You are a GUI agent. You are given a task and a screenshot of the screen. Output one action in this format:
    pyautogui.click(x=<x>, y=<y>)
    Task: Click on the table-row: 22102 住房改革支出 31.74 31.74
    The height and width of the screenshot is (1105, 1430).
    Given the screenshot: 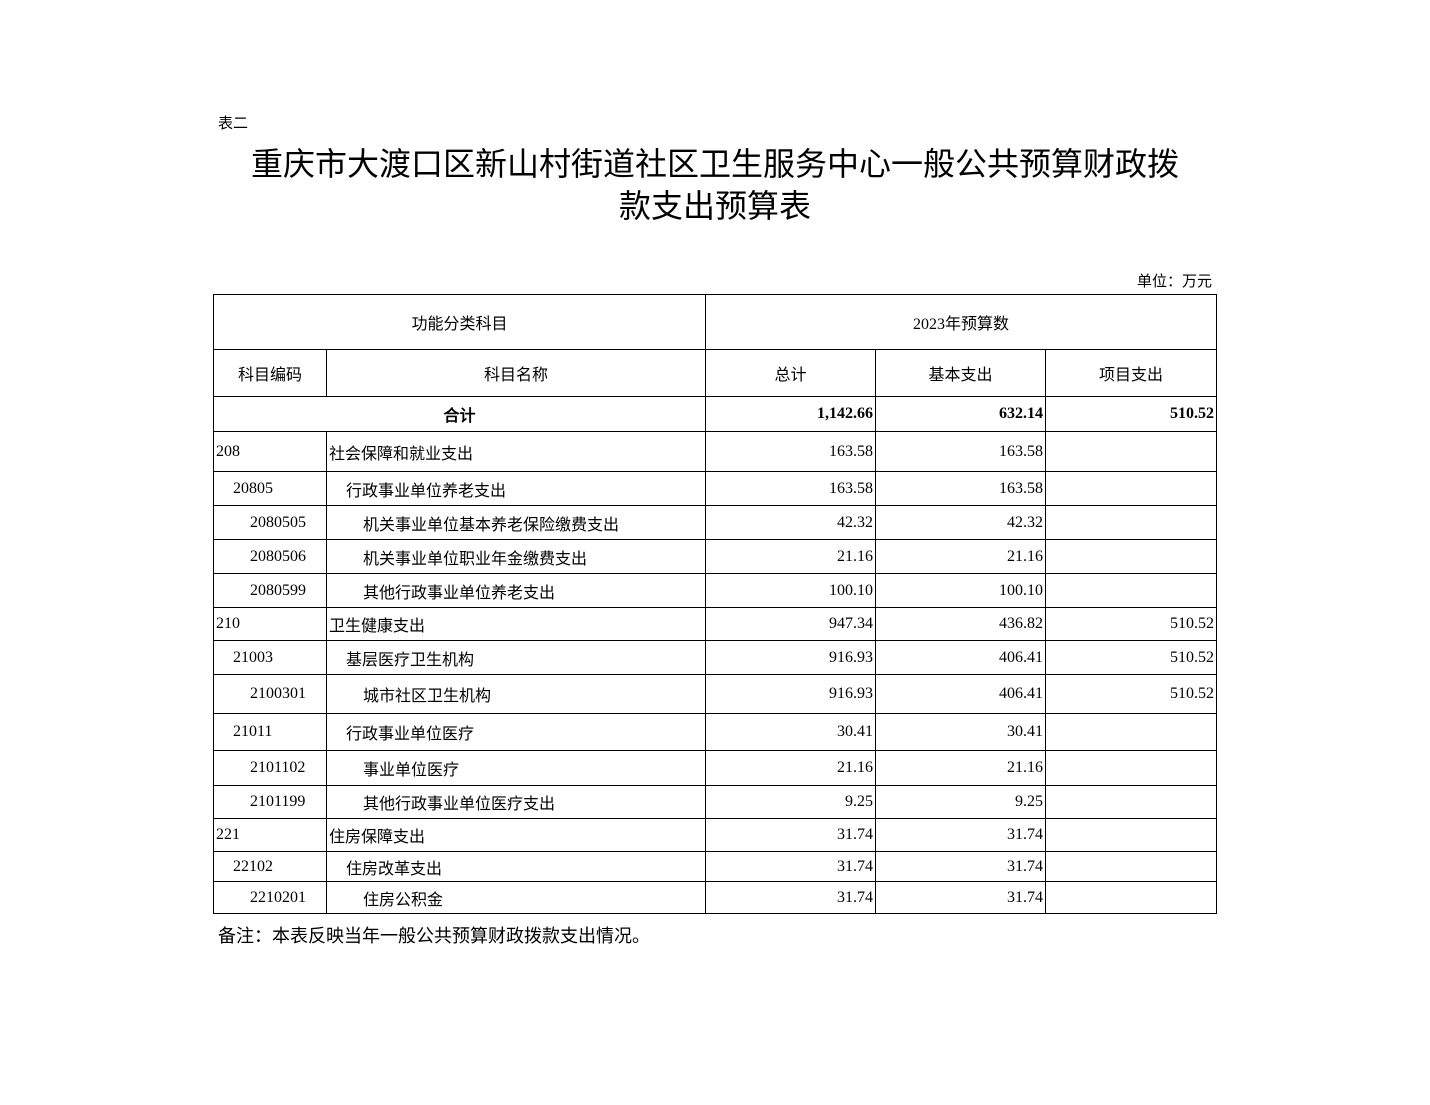 What is the action you would take?
    pyautogui.click(x=715, y=866)
    